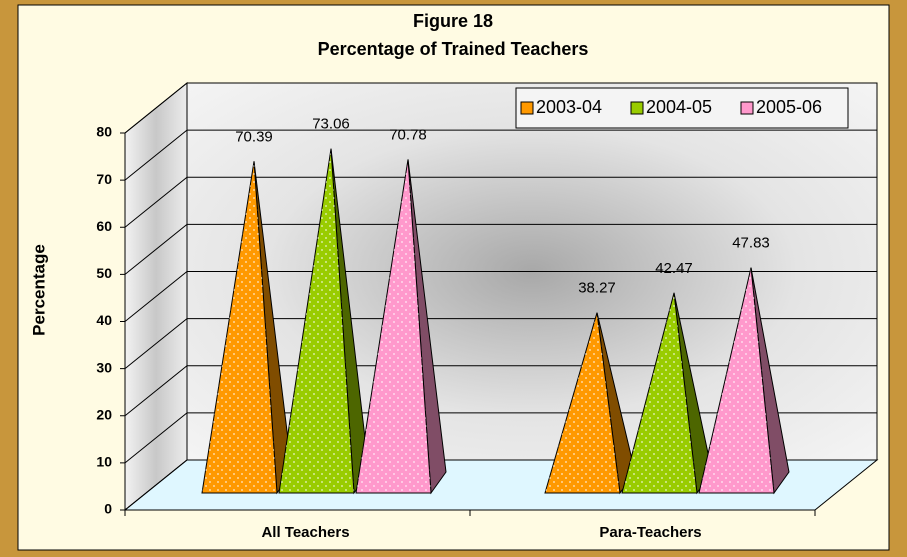  Describe the element at coordinates (104, 367) in the screenshot. I see `y-tick-label: 30` at that location.